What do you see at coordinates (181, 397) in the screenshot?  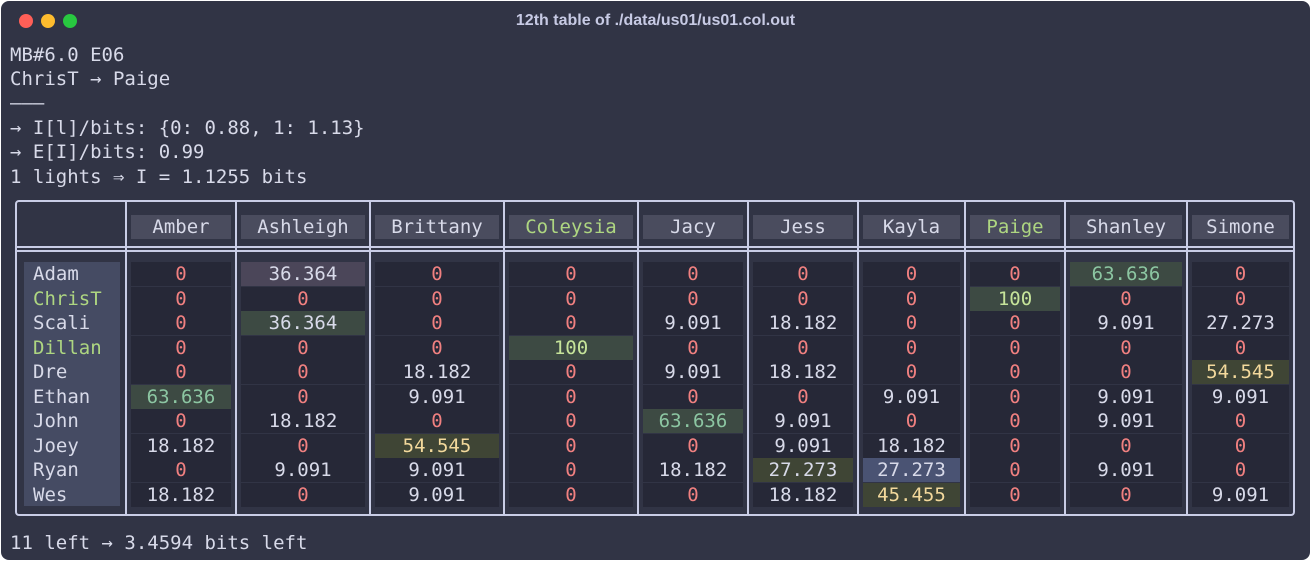 I see `table-cell: 63.636` at bounding box center [181, 397].